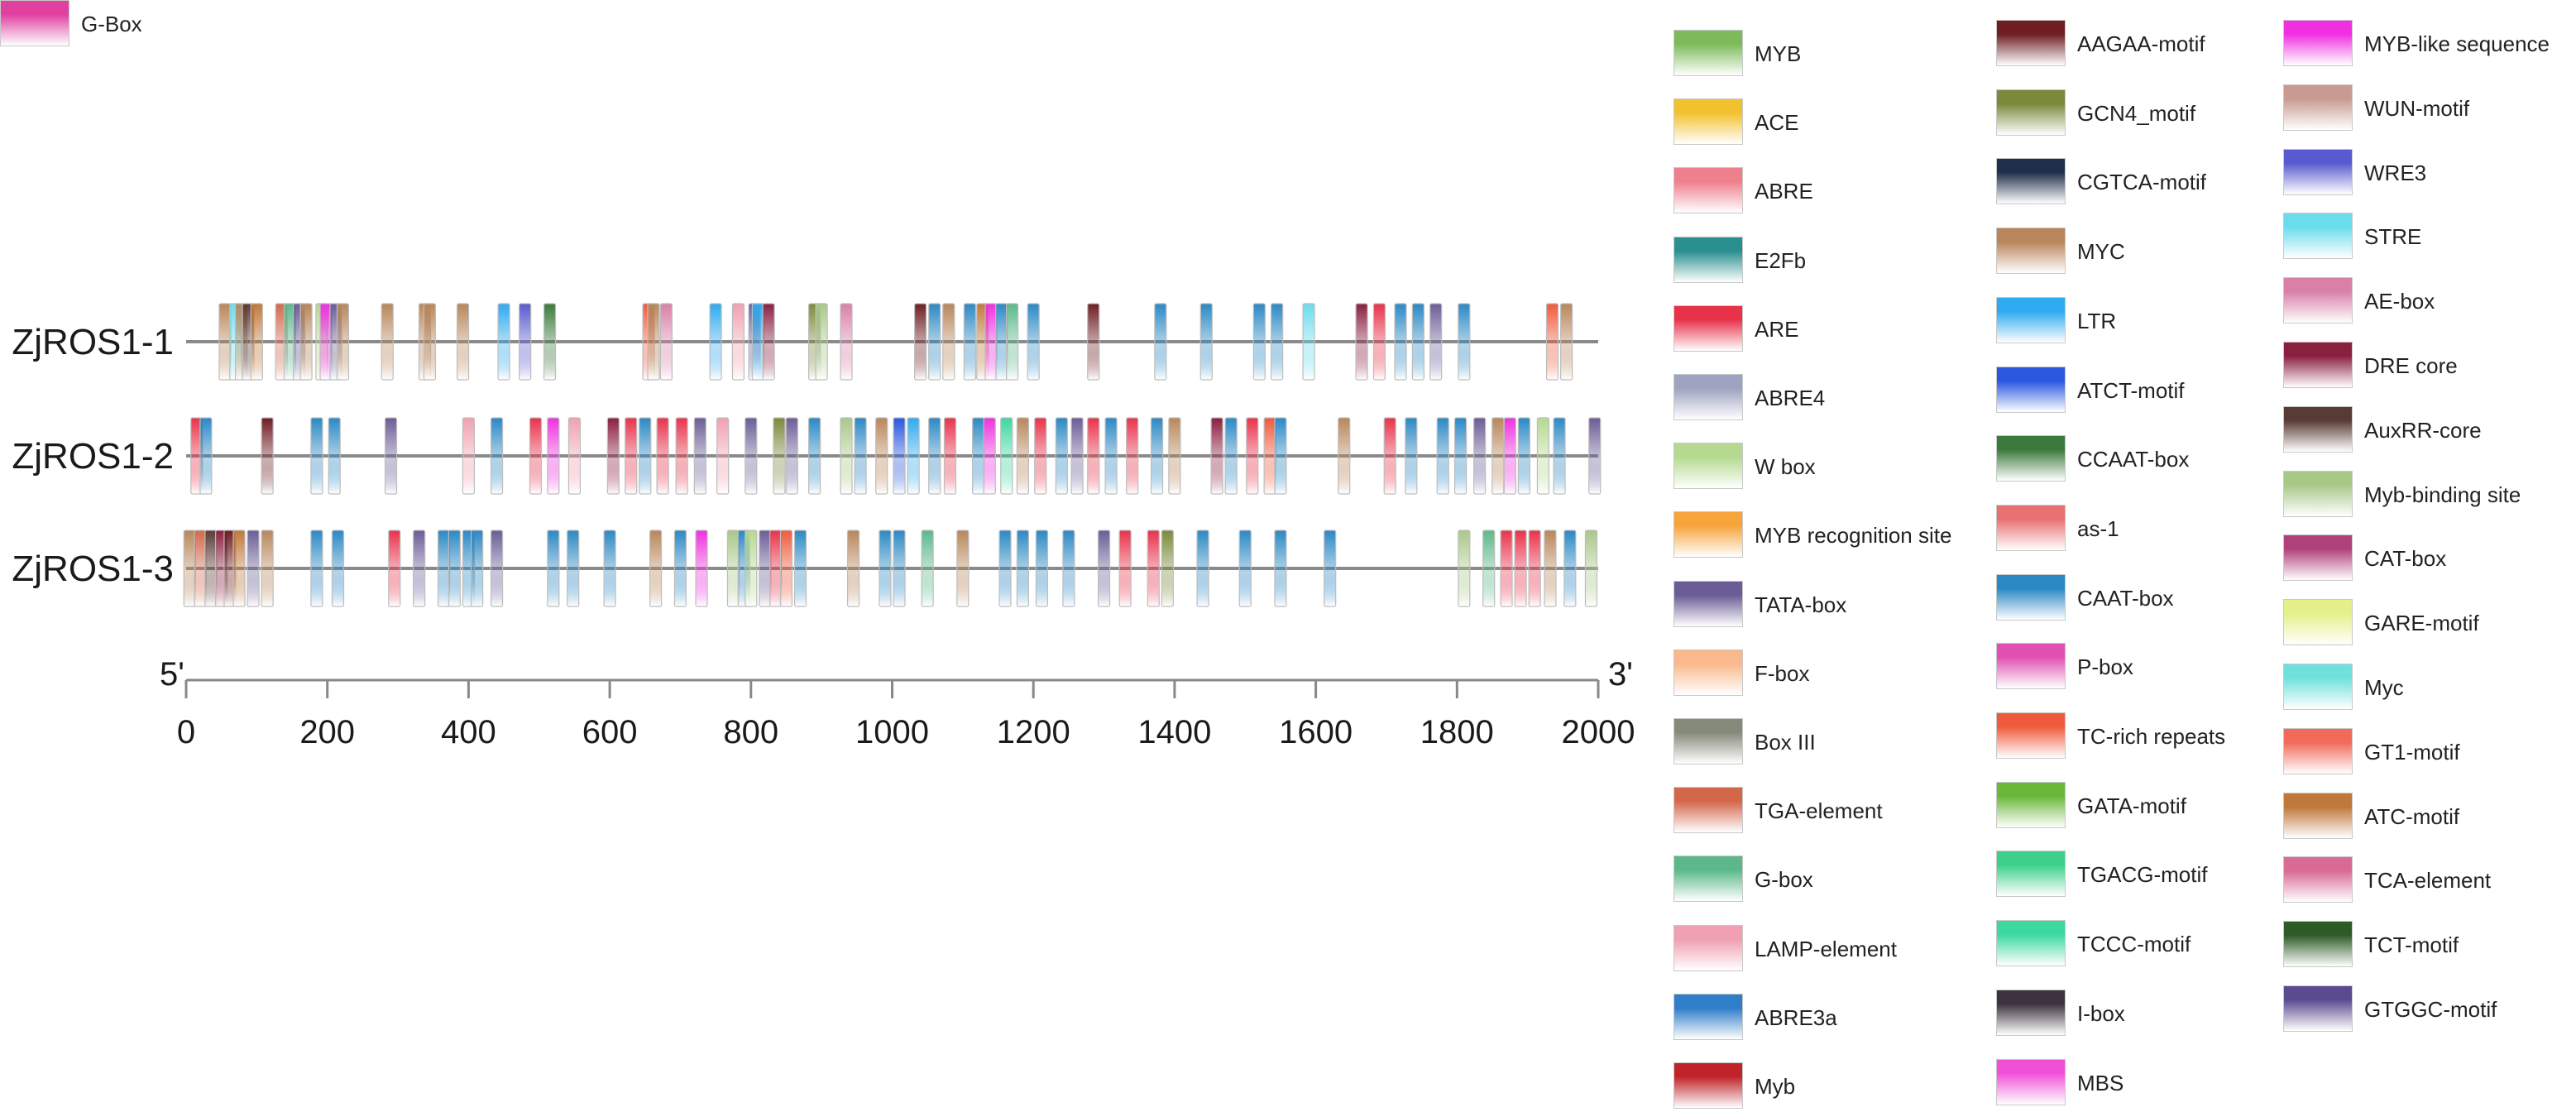  I want to click on gene-label: ZjROS1-2, so click(93, 456).